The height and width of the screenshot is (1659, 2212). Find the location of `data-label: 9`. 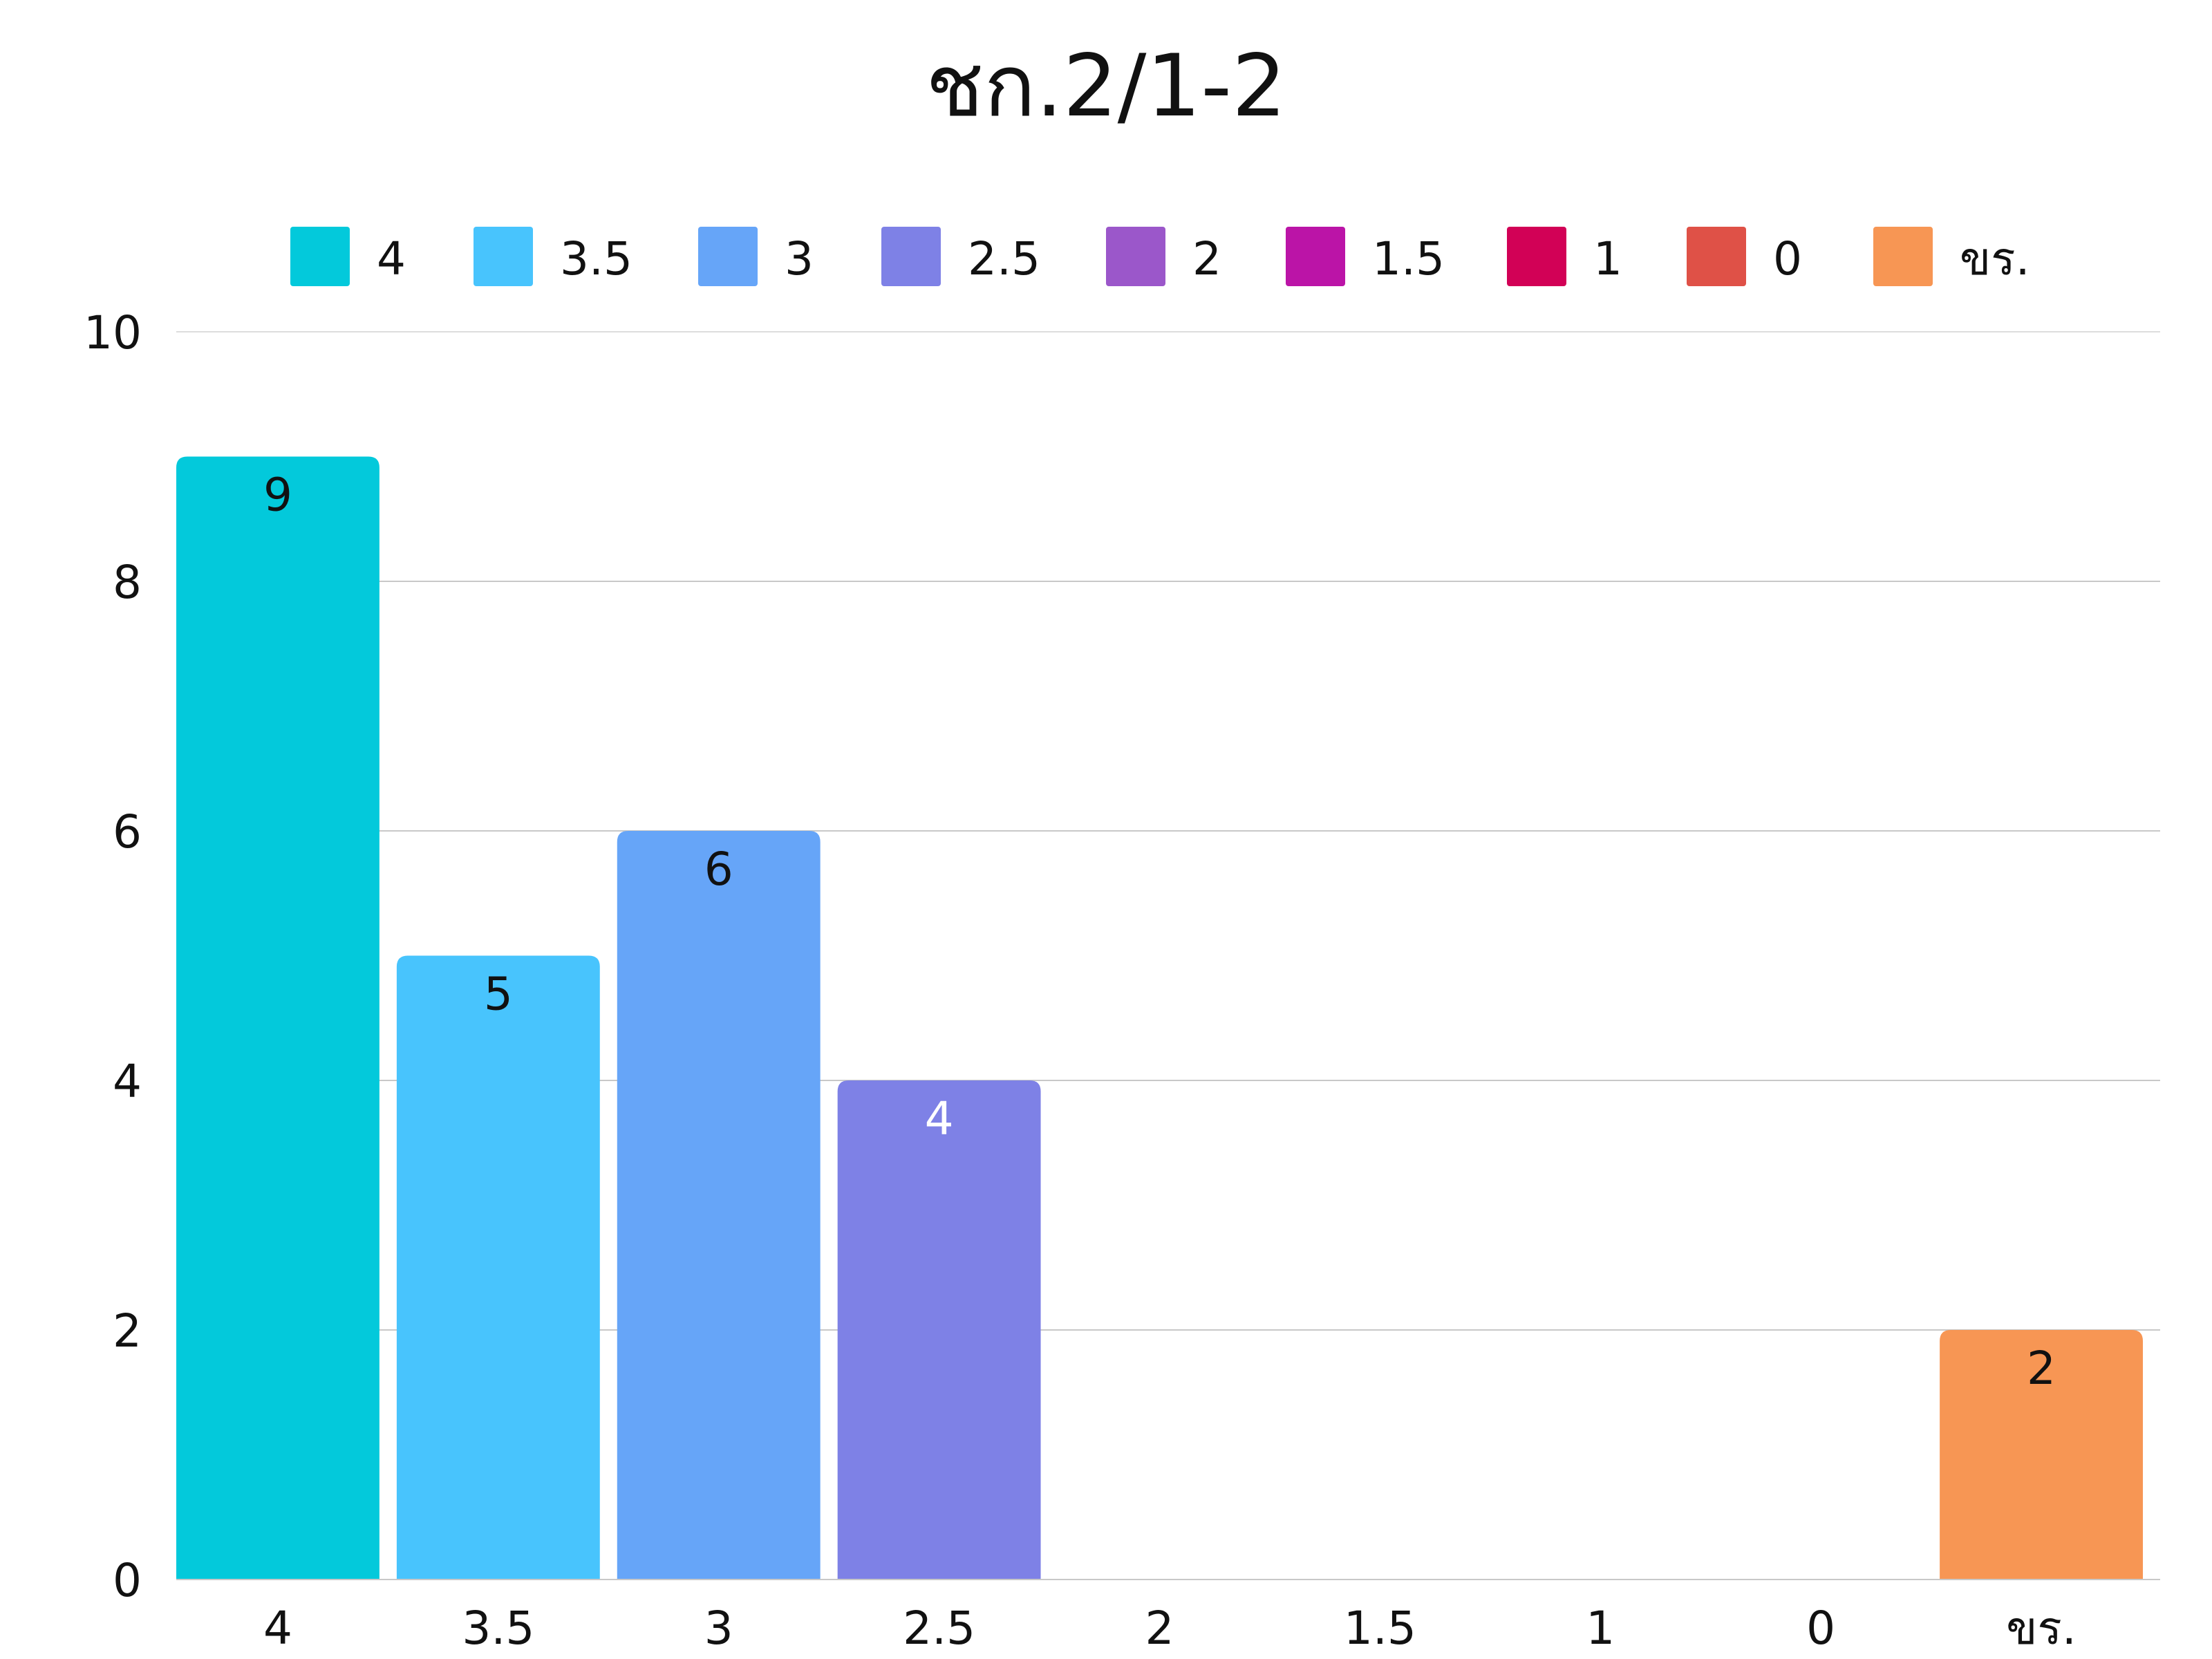

data-label: 9 is located at coordinates (277, 495).